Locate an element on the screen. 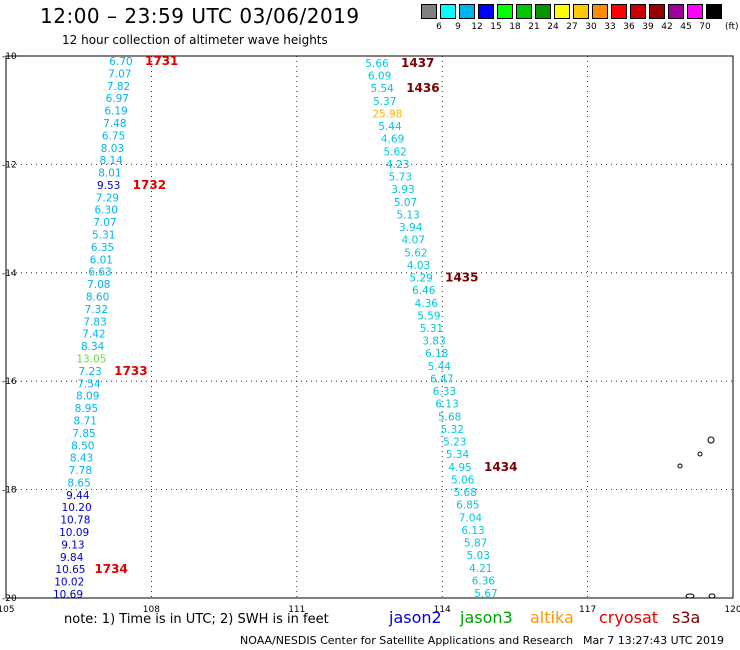 This screenshot has width=740, height=650. track-east-value: 4.21 is located at coordinates (480, 569).